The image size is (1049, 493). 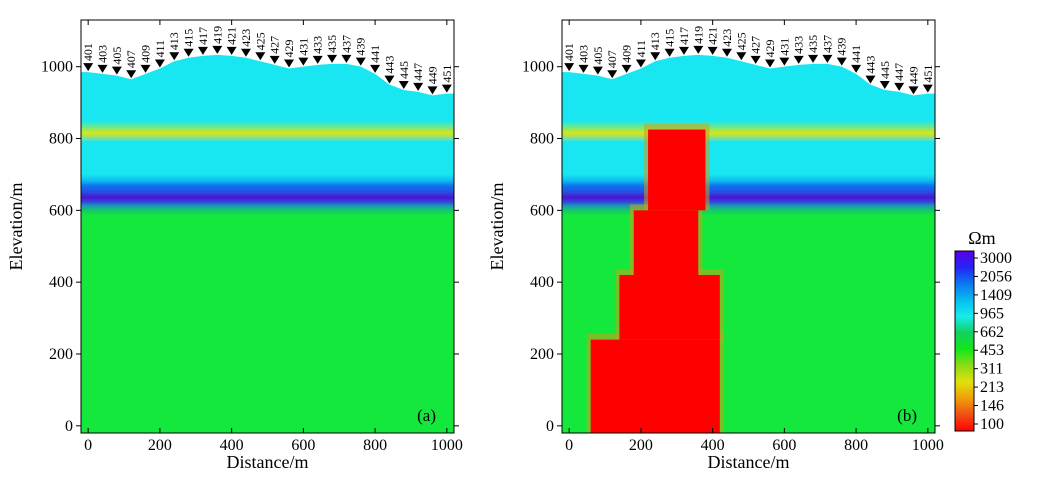 What do you see at coordinates (404, 70) in the screenshot?
I see `station-label: 445` at bounding box center [404, 70].